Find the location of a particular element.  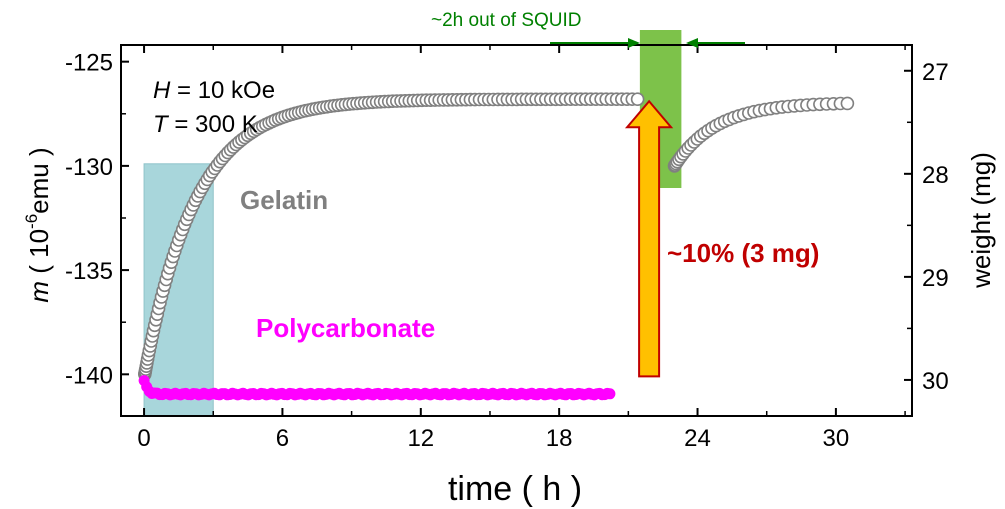

out-of-squid-label: ~2h out of SQUID is located at coordinates (506, 20).